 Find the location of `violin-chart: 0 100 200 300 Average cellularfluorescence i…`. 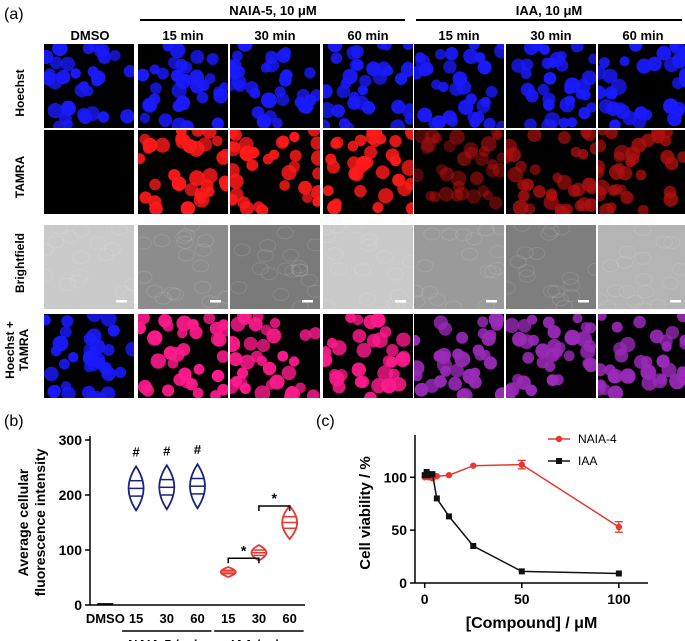

violin-chart: 0 100 200 300 Average cellularfluorescence i… is located at coordinates (160, 536).